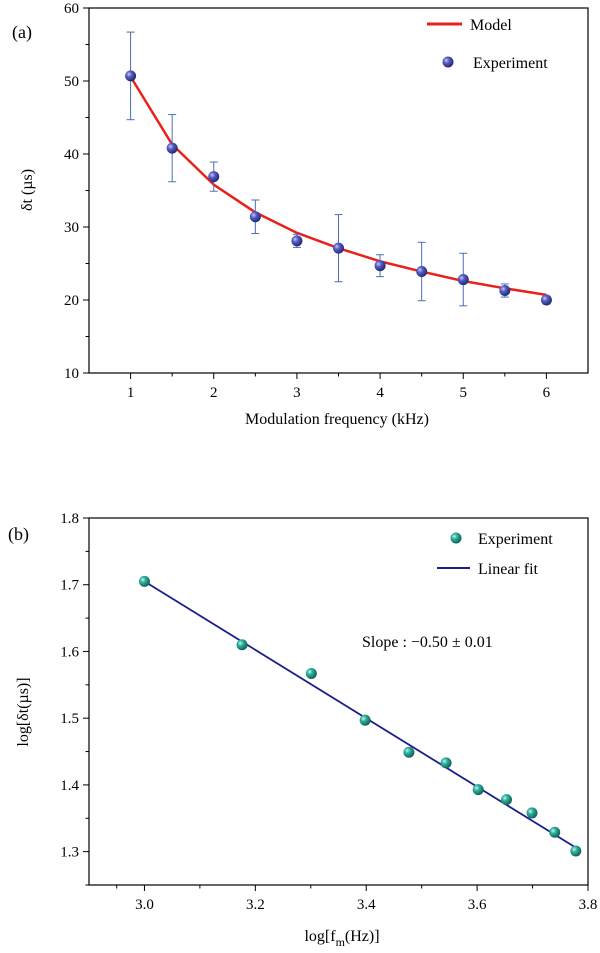 This screenshot has width=600, height=953. What do you see at coordinates (71, 374) in the screenshot?
I see `panel-a-ytick-label: 10` at bounding box center [71, 374].